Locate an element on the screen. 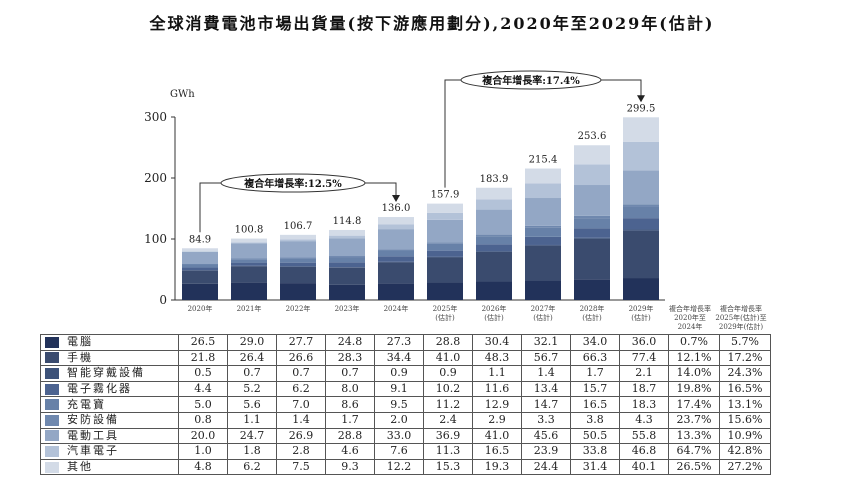 The height and width of the screenshot is (499, 864). table-cell: 2.4 is located at coordinates (448, 420).